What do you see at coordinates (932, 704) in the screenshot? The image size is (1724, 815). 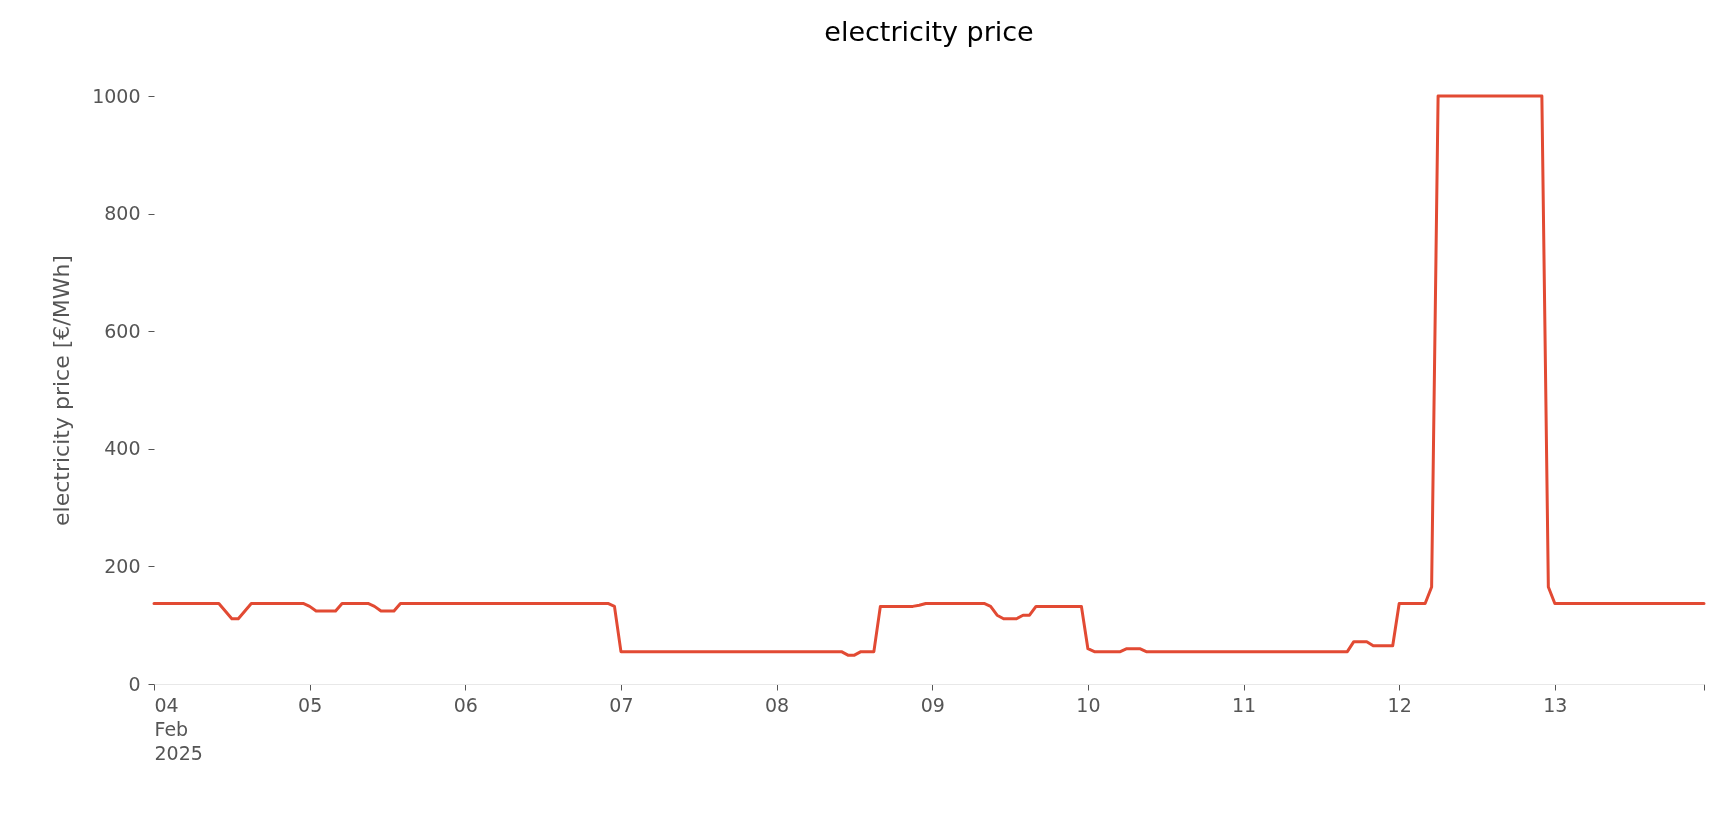 I see `x-tick-label: 09` at bounding box center [932, 704].